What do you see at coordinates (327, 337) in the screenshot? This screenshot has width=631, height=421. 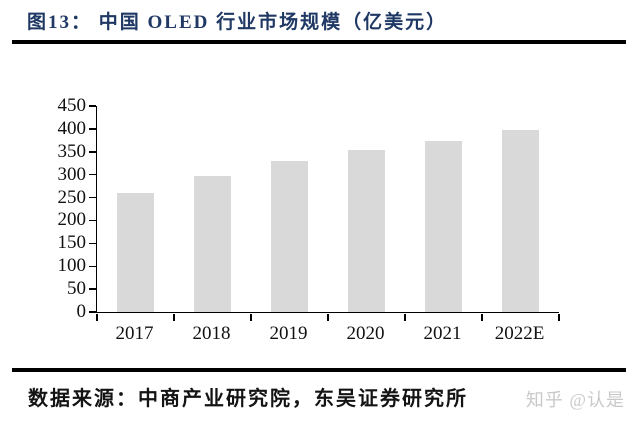 I see `x-axis-labels: 2017 2018 2019 2020 2021 2022E` at bounding box center [327, 337].